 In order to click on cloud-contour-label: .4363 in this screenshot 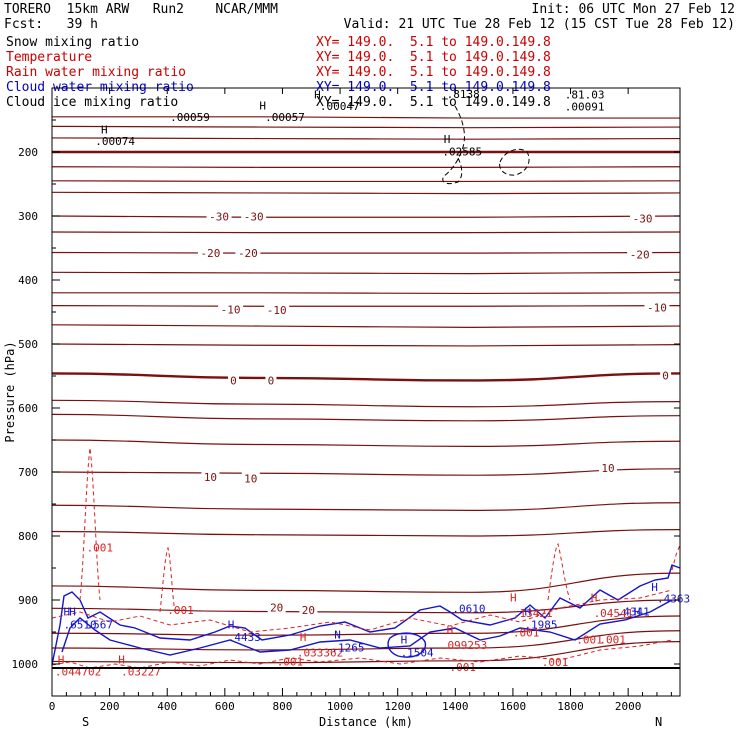, I will do `click(673, 599)`.